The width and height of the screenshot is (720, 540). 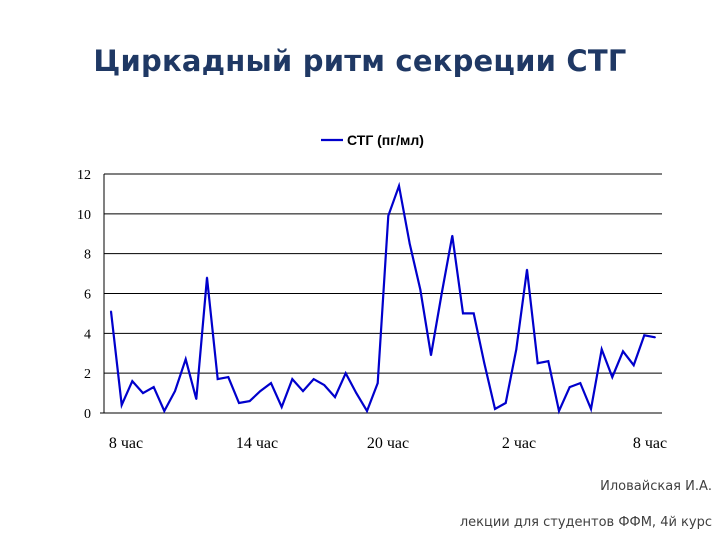 I want to click on x-tick-label-4: 8 час, so click(x=650, y=443).